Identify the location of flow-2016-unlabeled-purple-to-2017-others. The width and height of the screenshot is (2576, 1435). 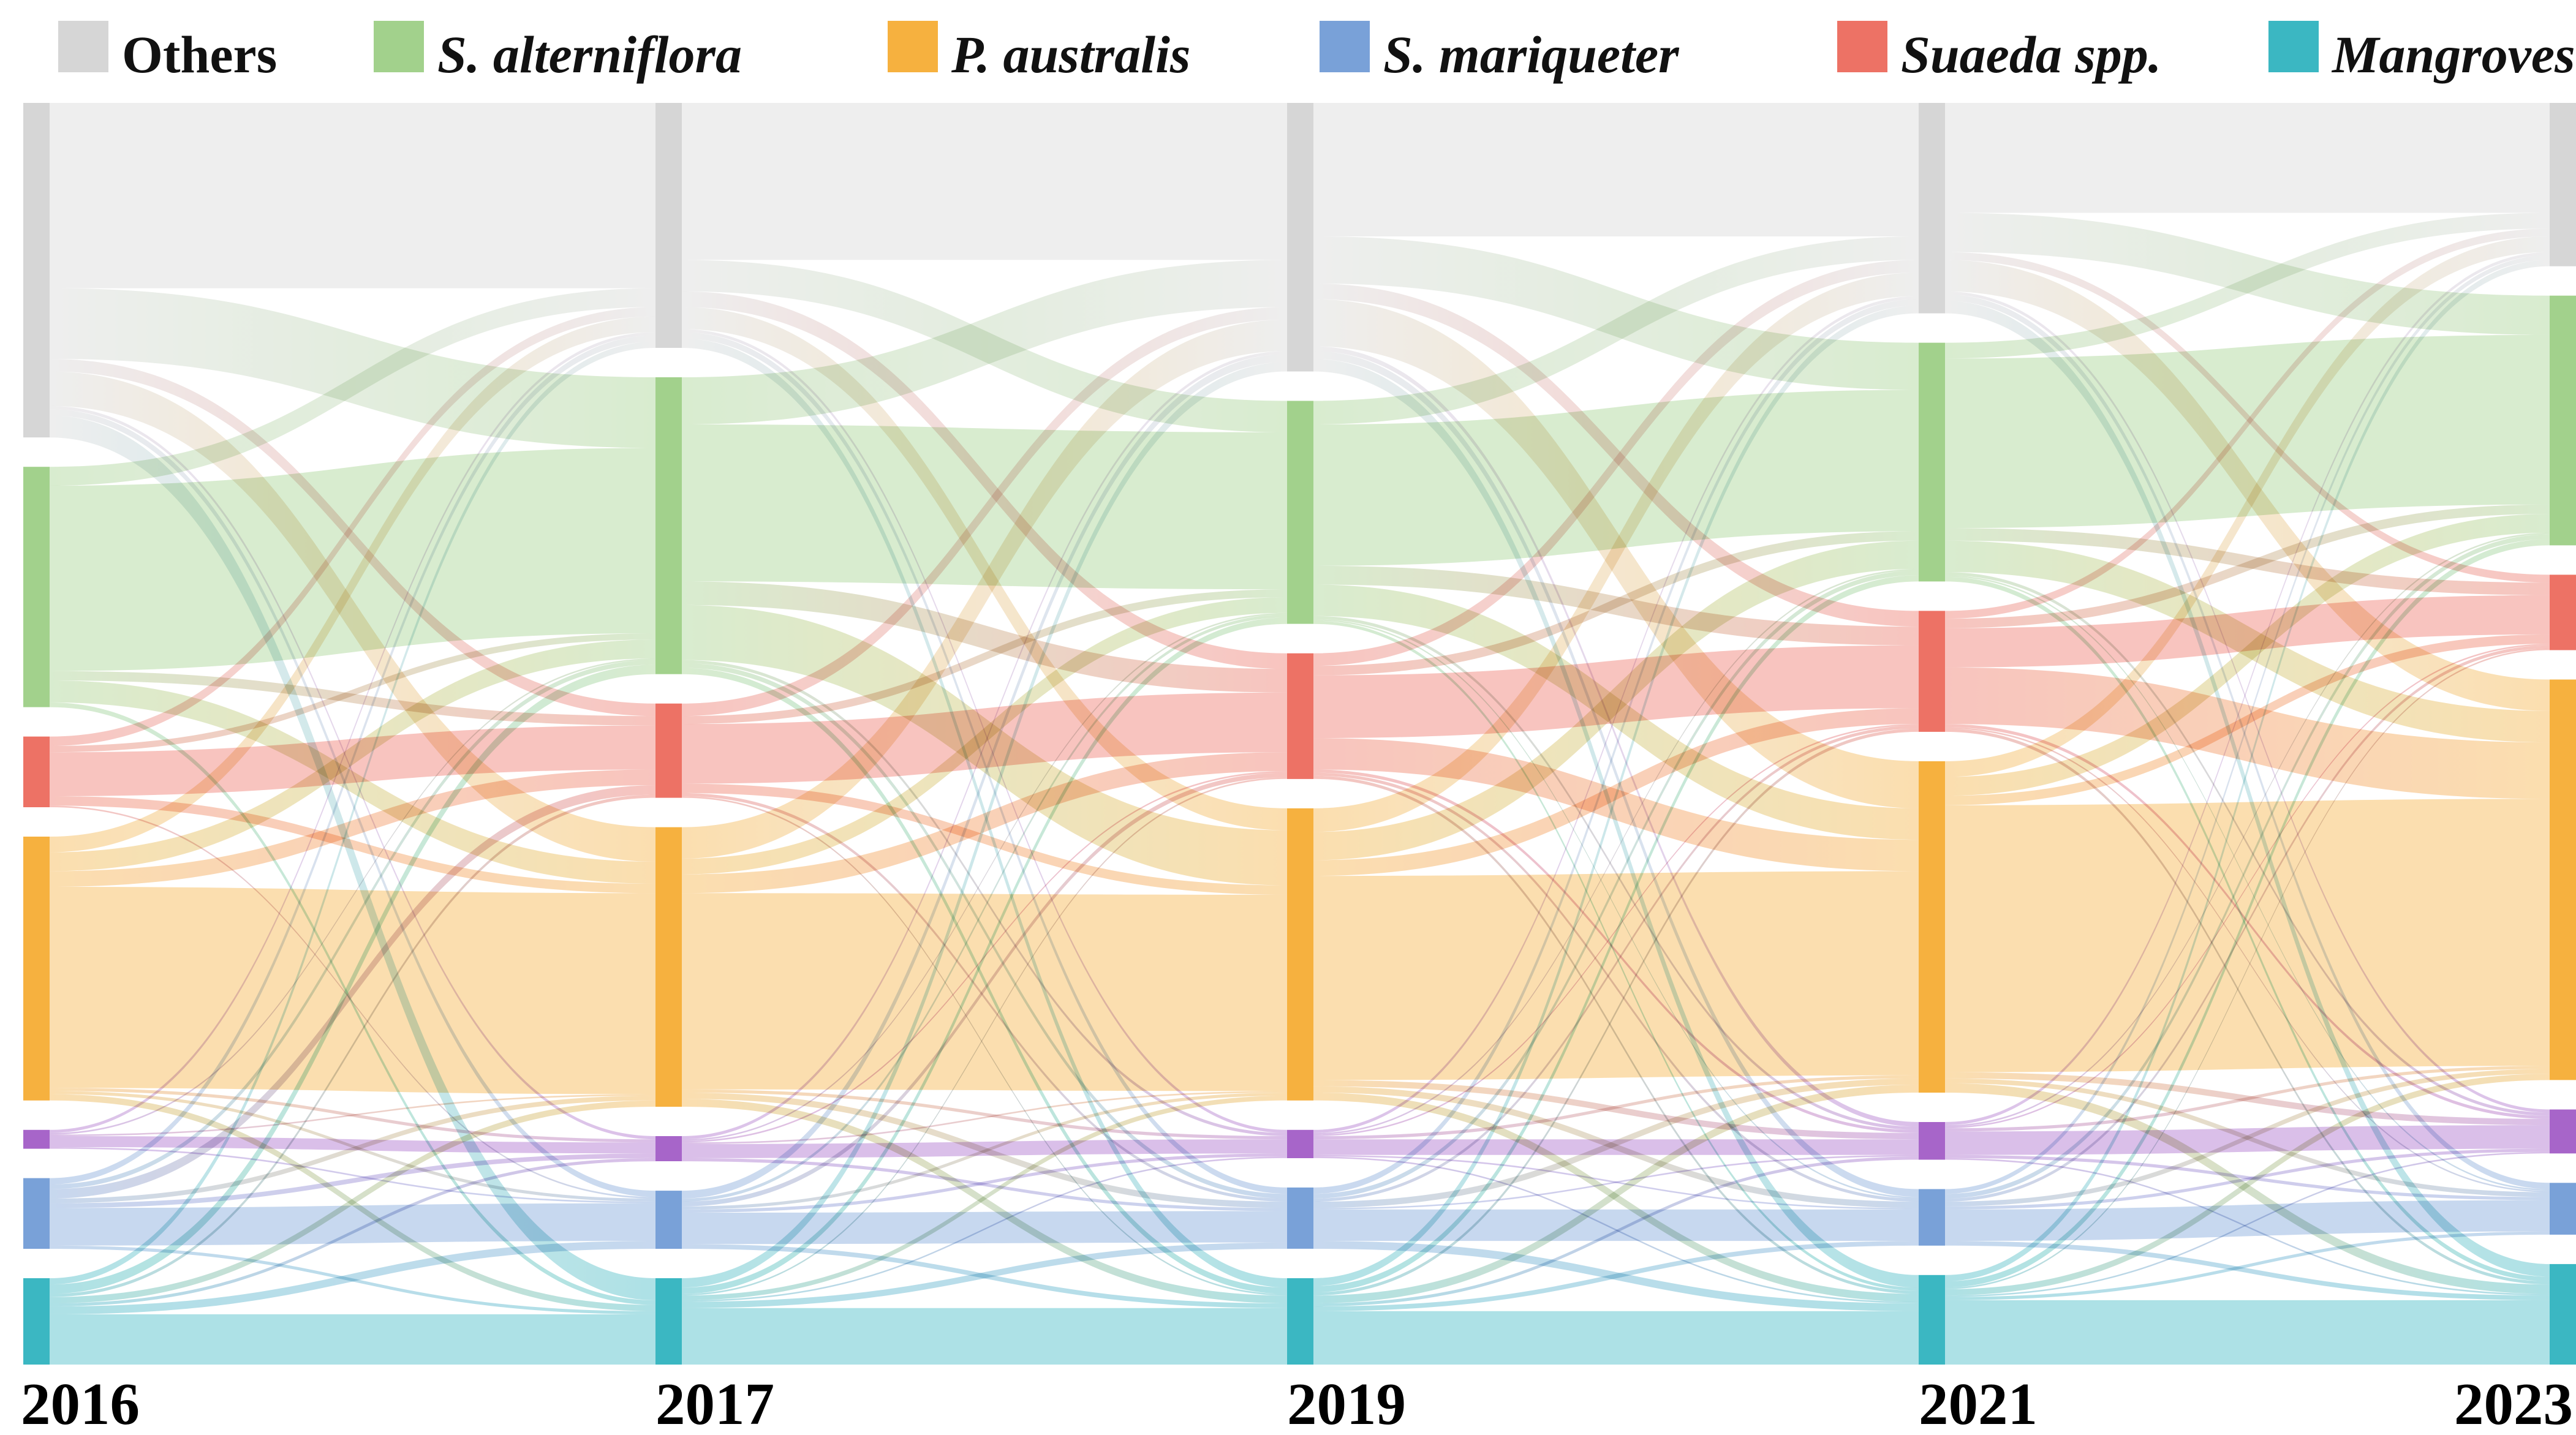
(352, 733).